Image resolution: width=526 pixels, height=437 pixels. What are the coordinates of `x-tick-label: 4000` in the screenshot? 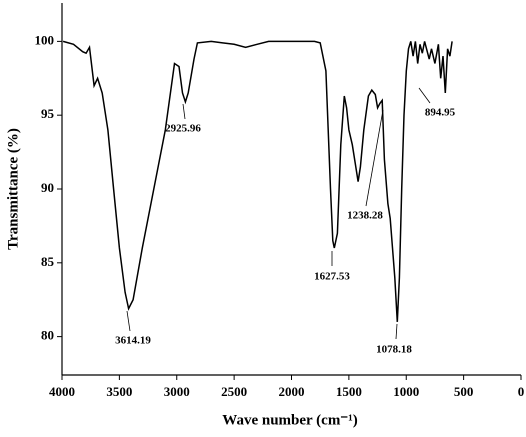 It's located at (62, 391).